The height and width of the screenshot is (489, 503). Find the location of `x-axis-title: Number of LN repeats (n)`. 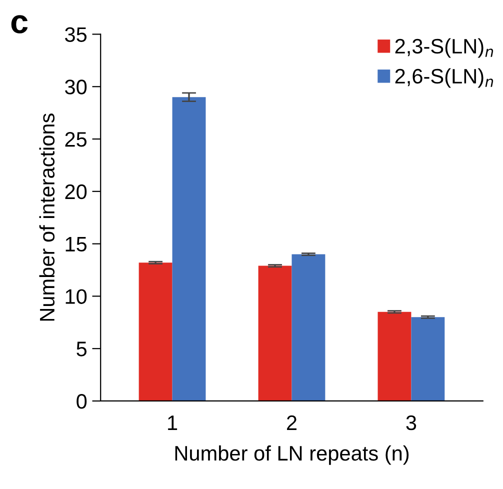

x-axis-title: Number of LN repeats (n) is located at coordinates (292, 455).